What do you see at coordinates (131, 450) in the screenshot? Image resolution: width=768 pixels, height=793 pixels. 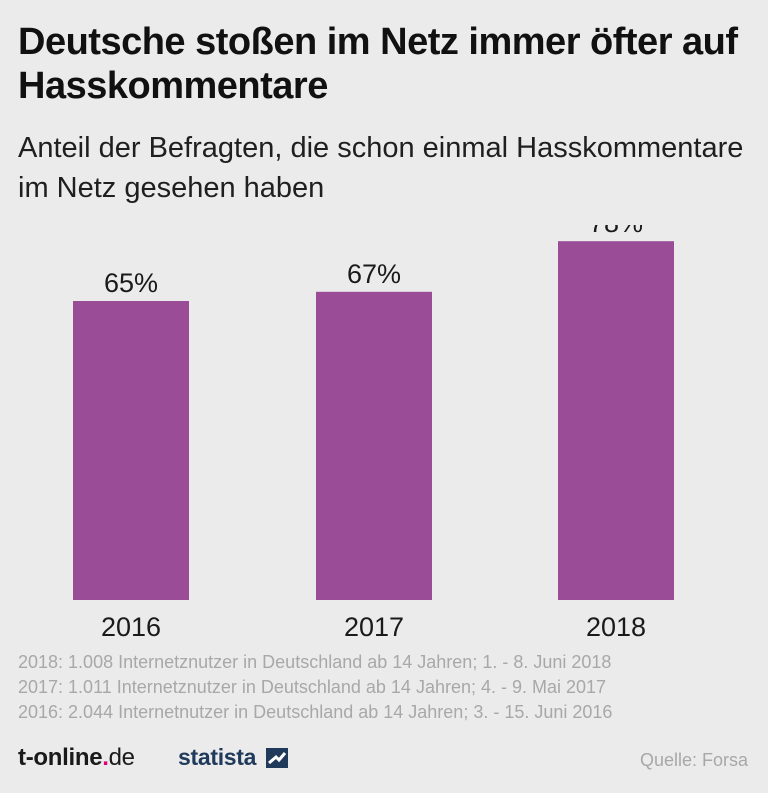 I see `bar-2016` at bounding box center [131, 450].